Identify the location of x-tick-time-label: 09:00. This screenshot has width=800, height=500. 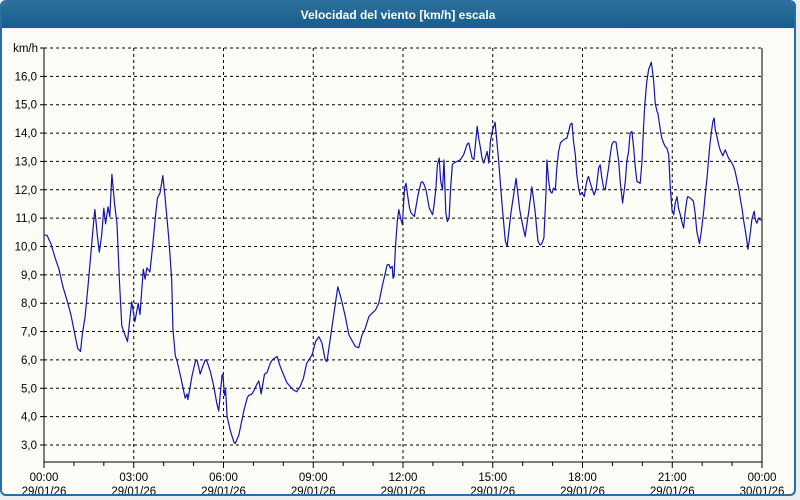
(313, 478).